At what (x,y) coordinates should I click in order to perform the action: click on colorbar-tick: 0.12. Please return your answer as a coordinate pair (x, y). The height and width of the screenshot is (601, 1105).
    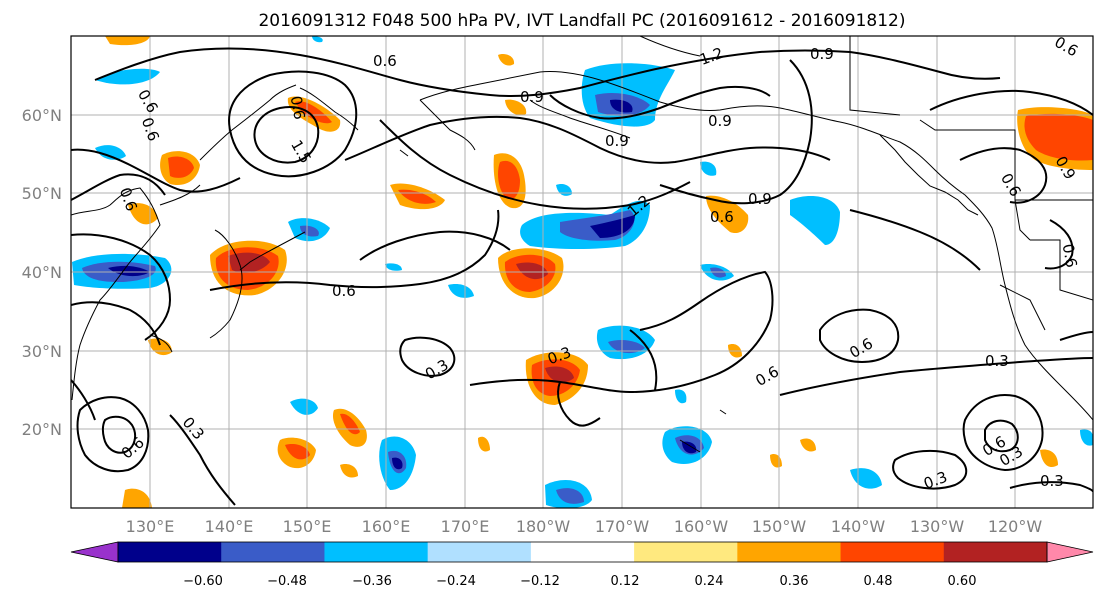
    Looking at the image, I should click on (625, 581).